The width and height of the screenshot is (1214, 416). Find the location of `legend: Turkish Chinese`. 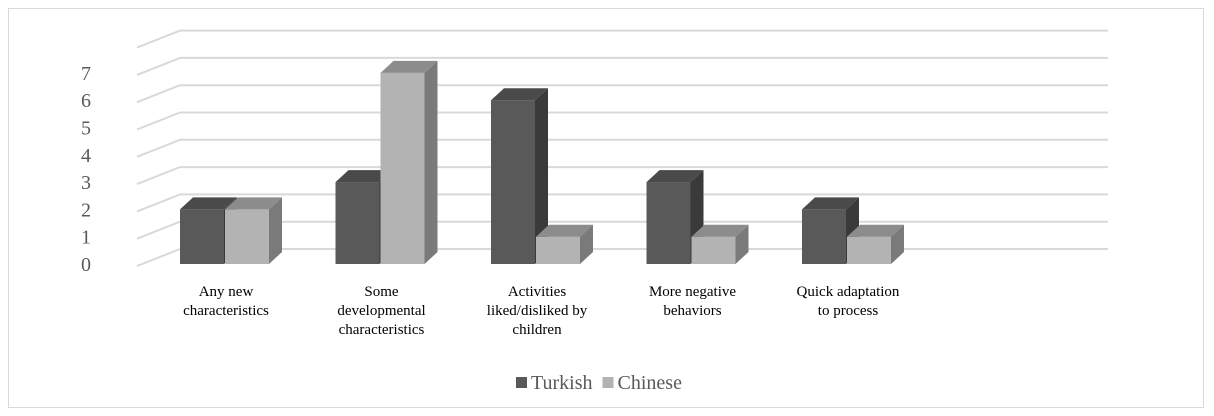

legend: Turkish Chinese is located at coordinates (599, 383).